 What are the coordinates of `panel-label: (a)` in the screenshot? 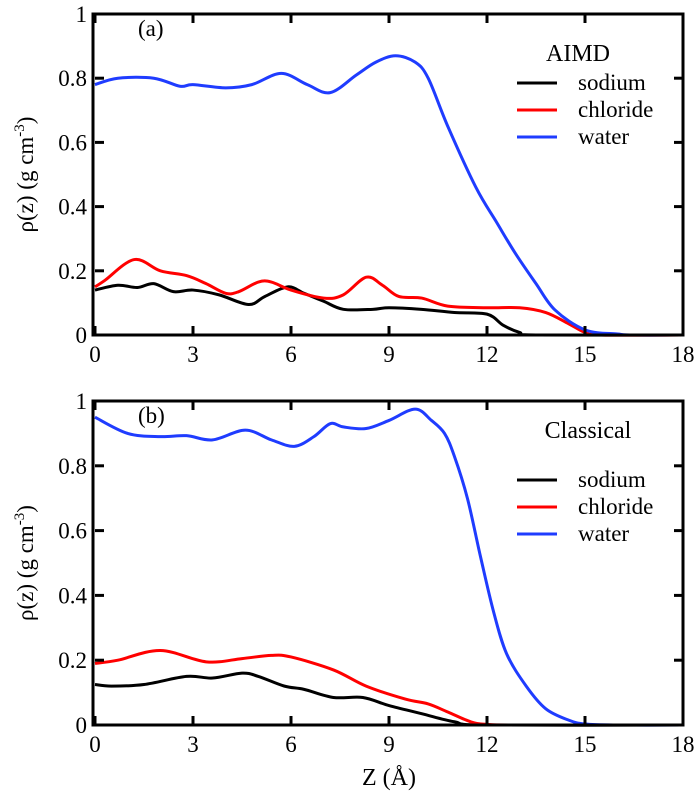 It's located at (151, 28).